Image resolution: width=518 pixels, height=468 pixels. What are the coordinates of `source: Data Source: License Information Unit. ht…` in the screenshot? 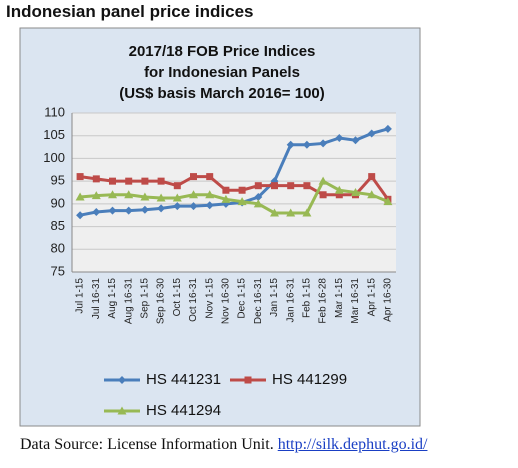 It's located at (223, 445).